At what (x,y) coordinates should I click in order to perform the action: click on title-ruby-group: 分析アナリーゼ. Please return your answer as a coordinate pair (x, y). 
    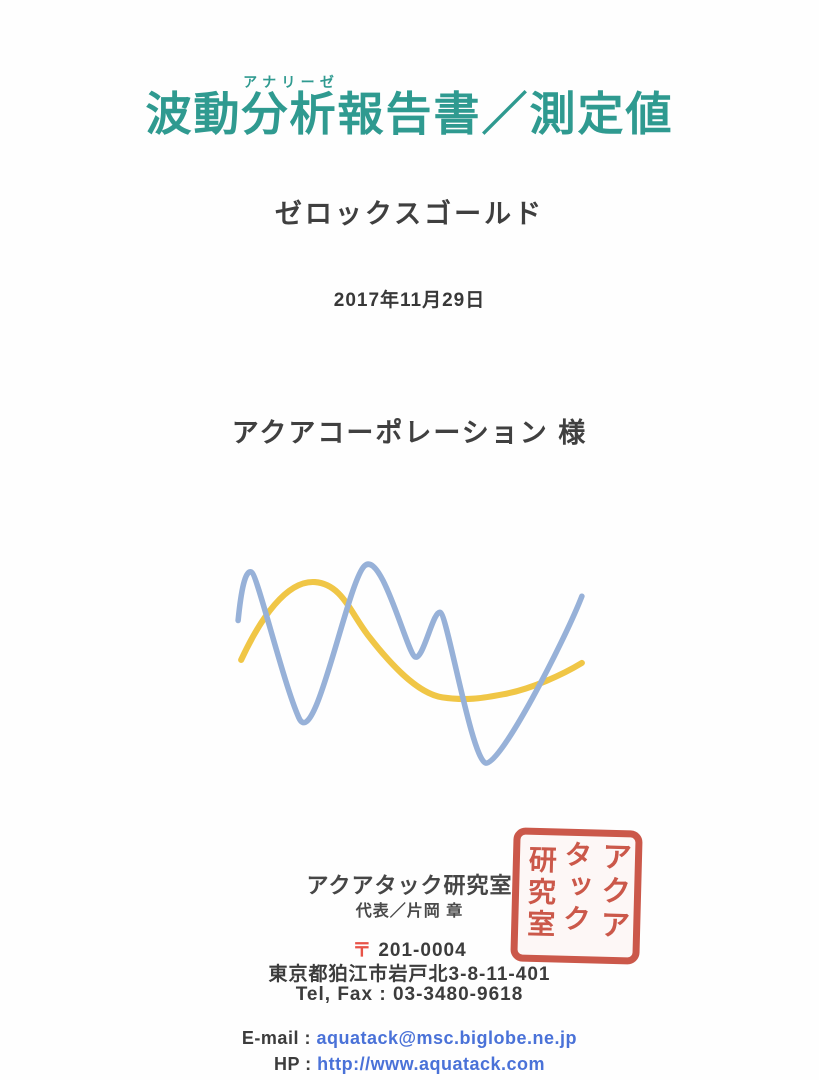
    Looking at the image, I should click on (289, 107).